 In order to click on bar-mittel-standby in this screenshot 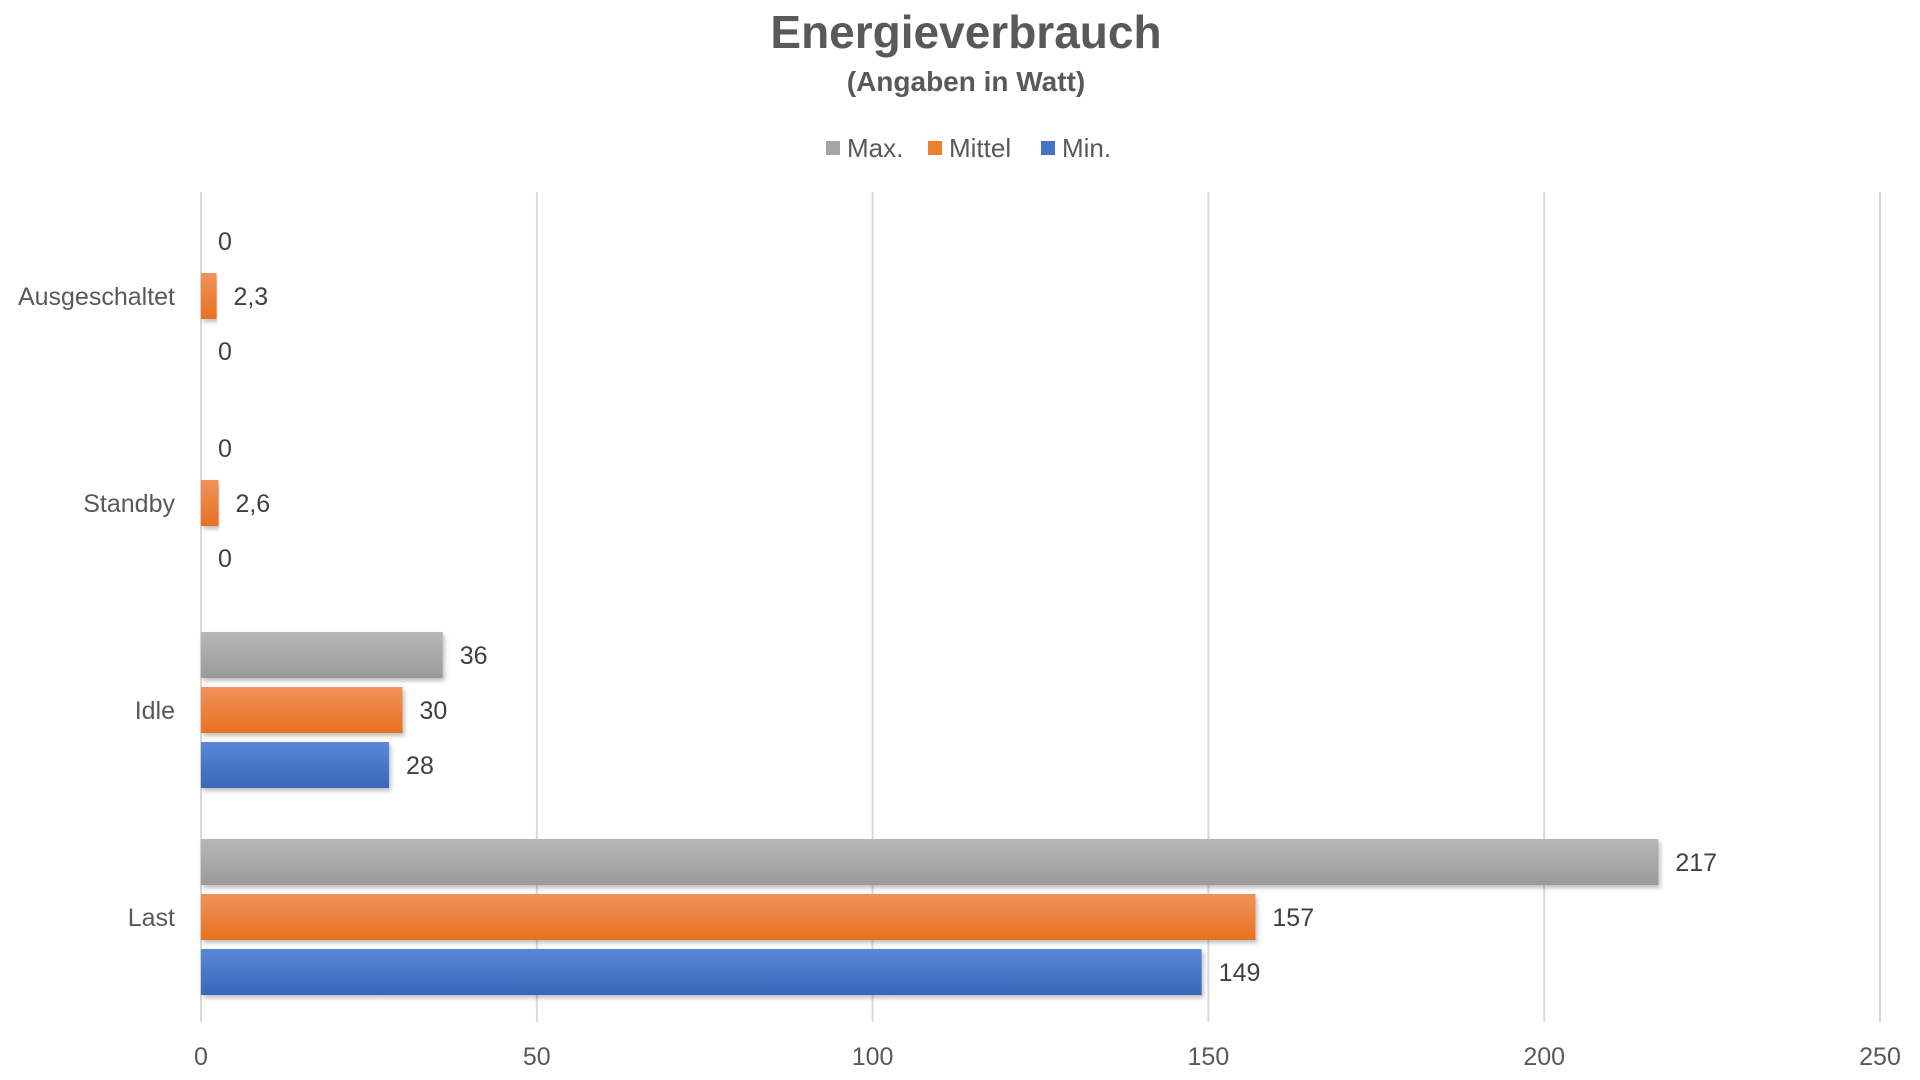, I will do `click(210, 503)`.